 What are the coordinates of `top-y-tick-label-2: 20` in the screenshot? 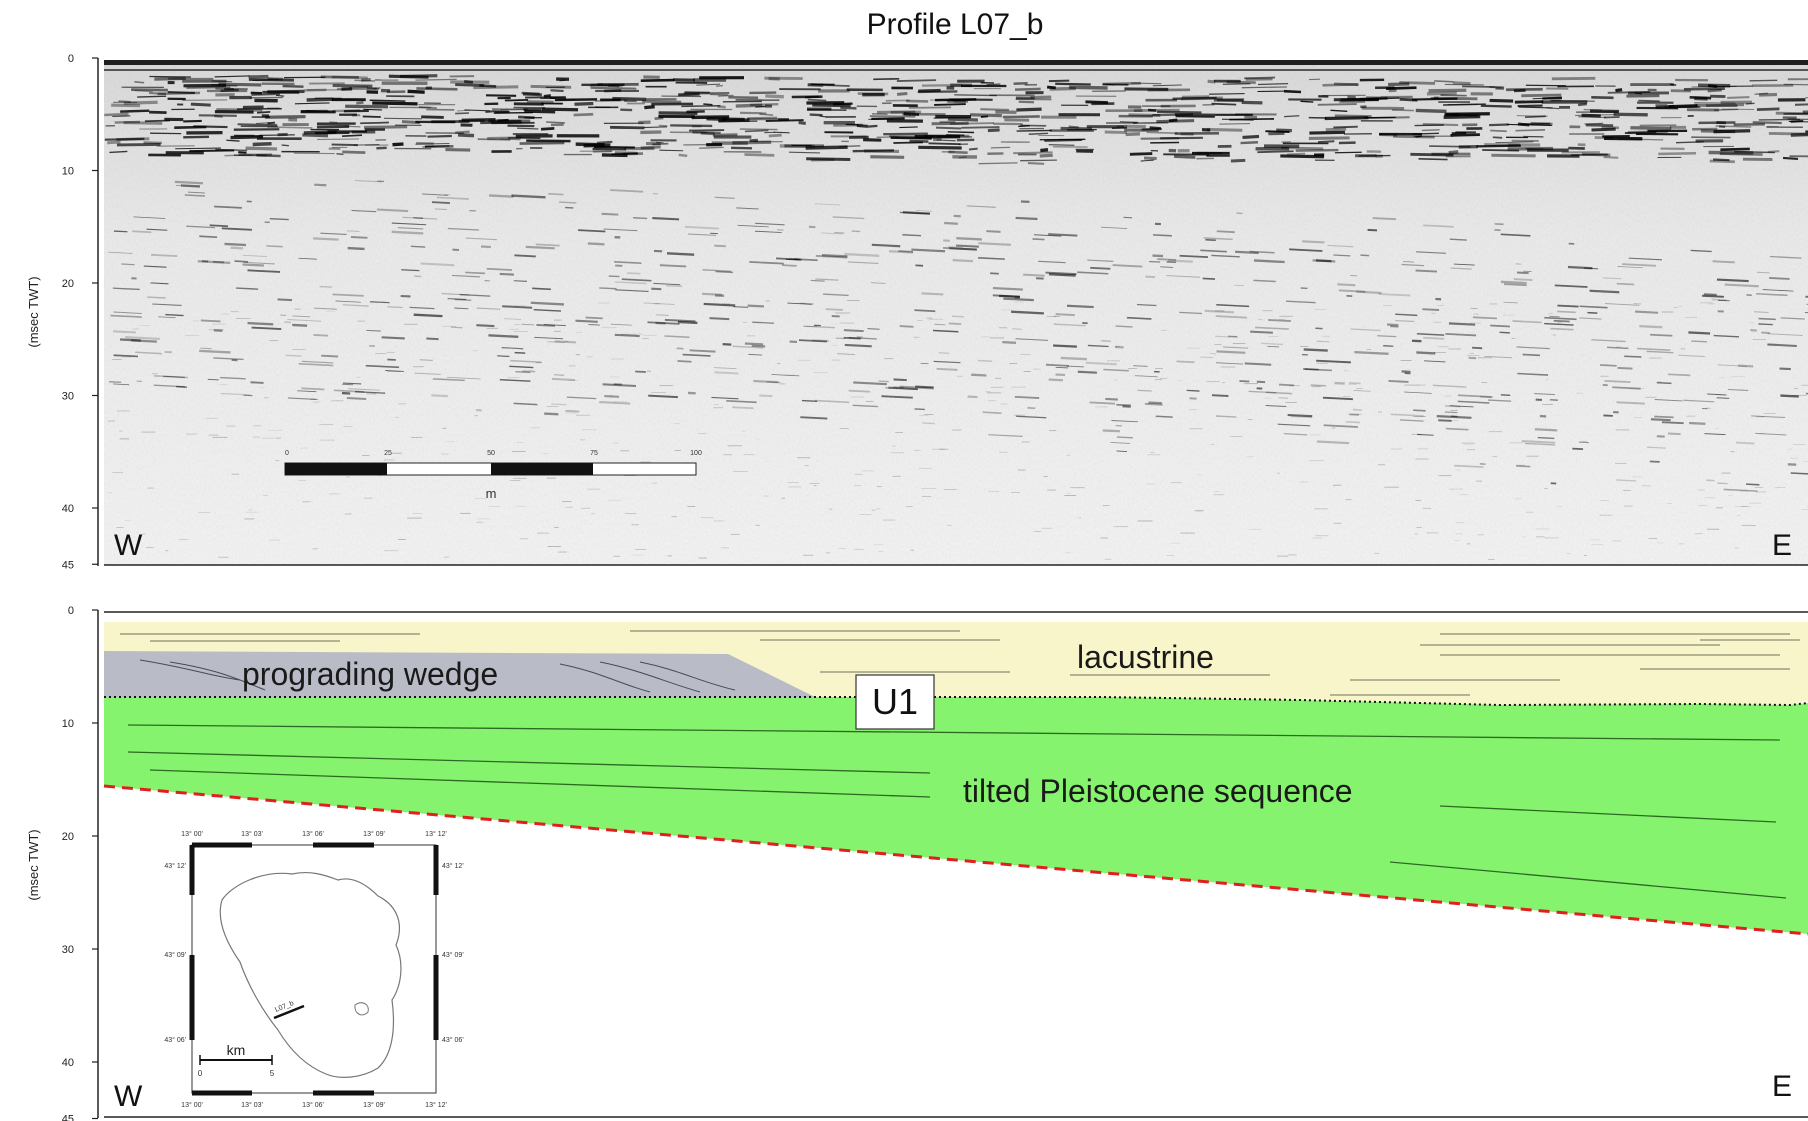 It's located at (68, 284).